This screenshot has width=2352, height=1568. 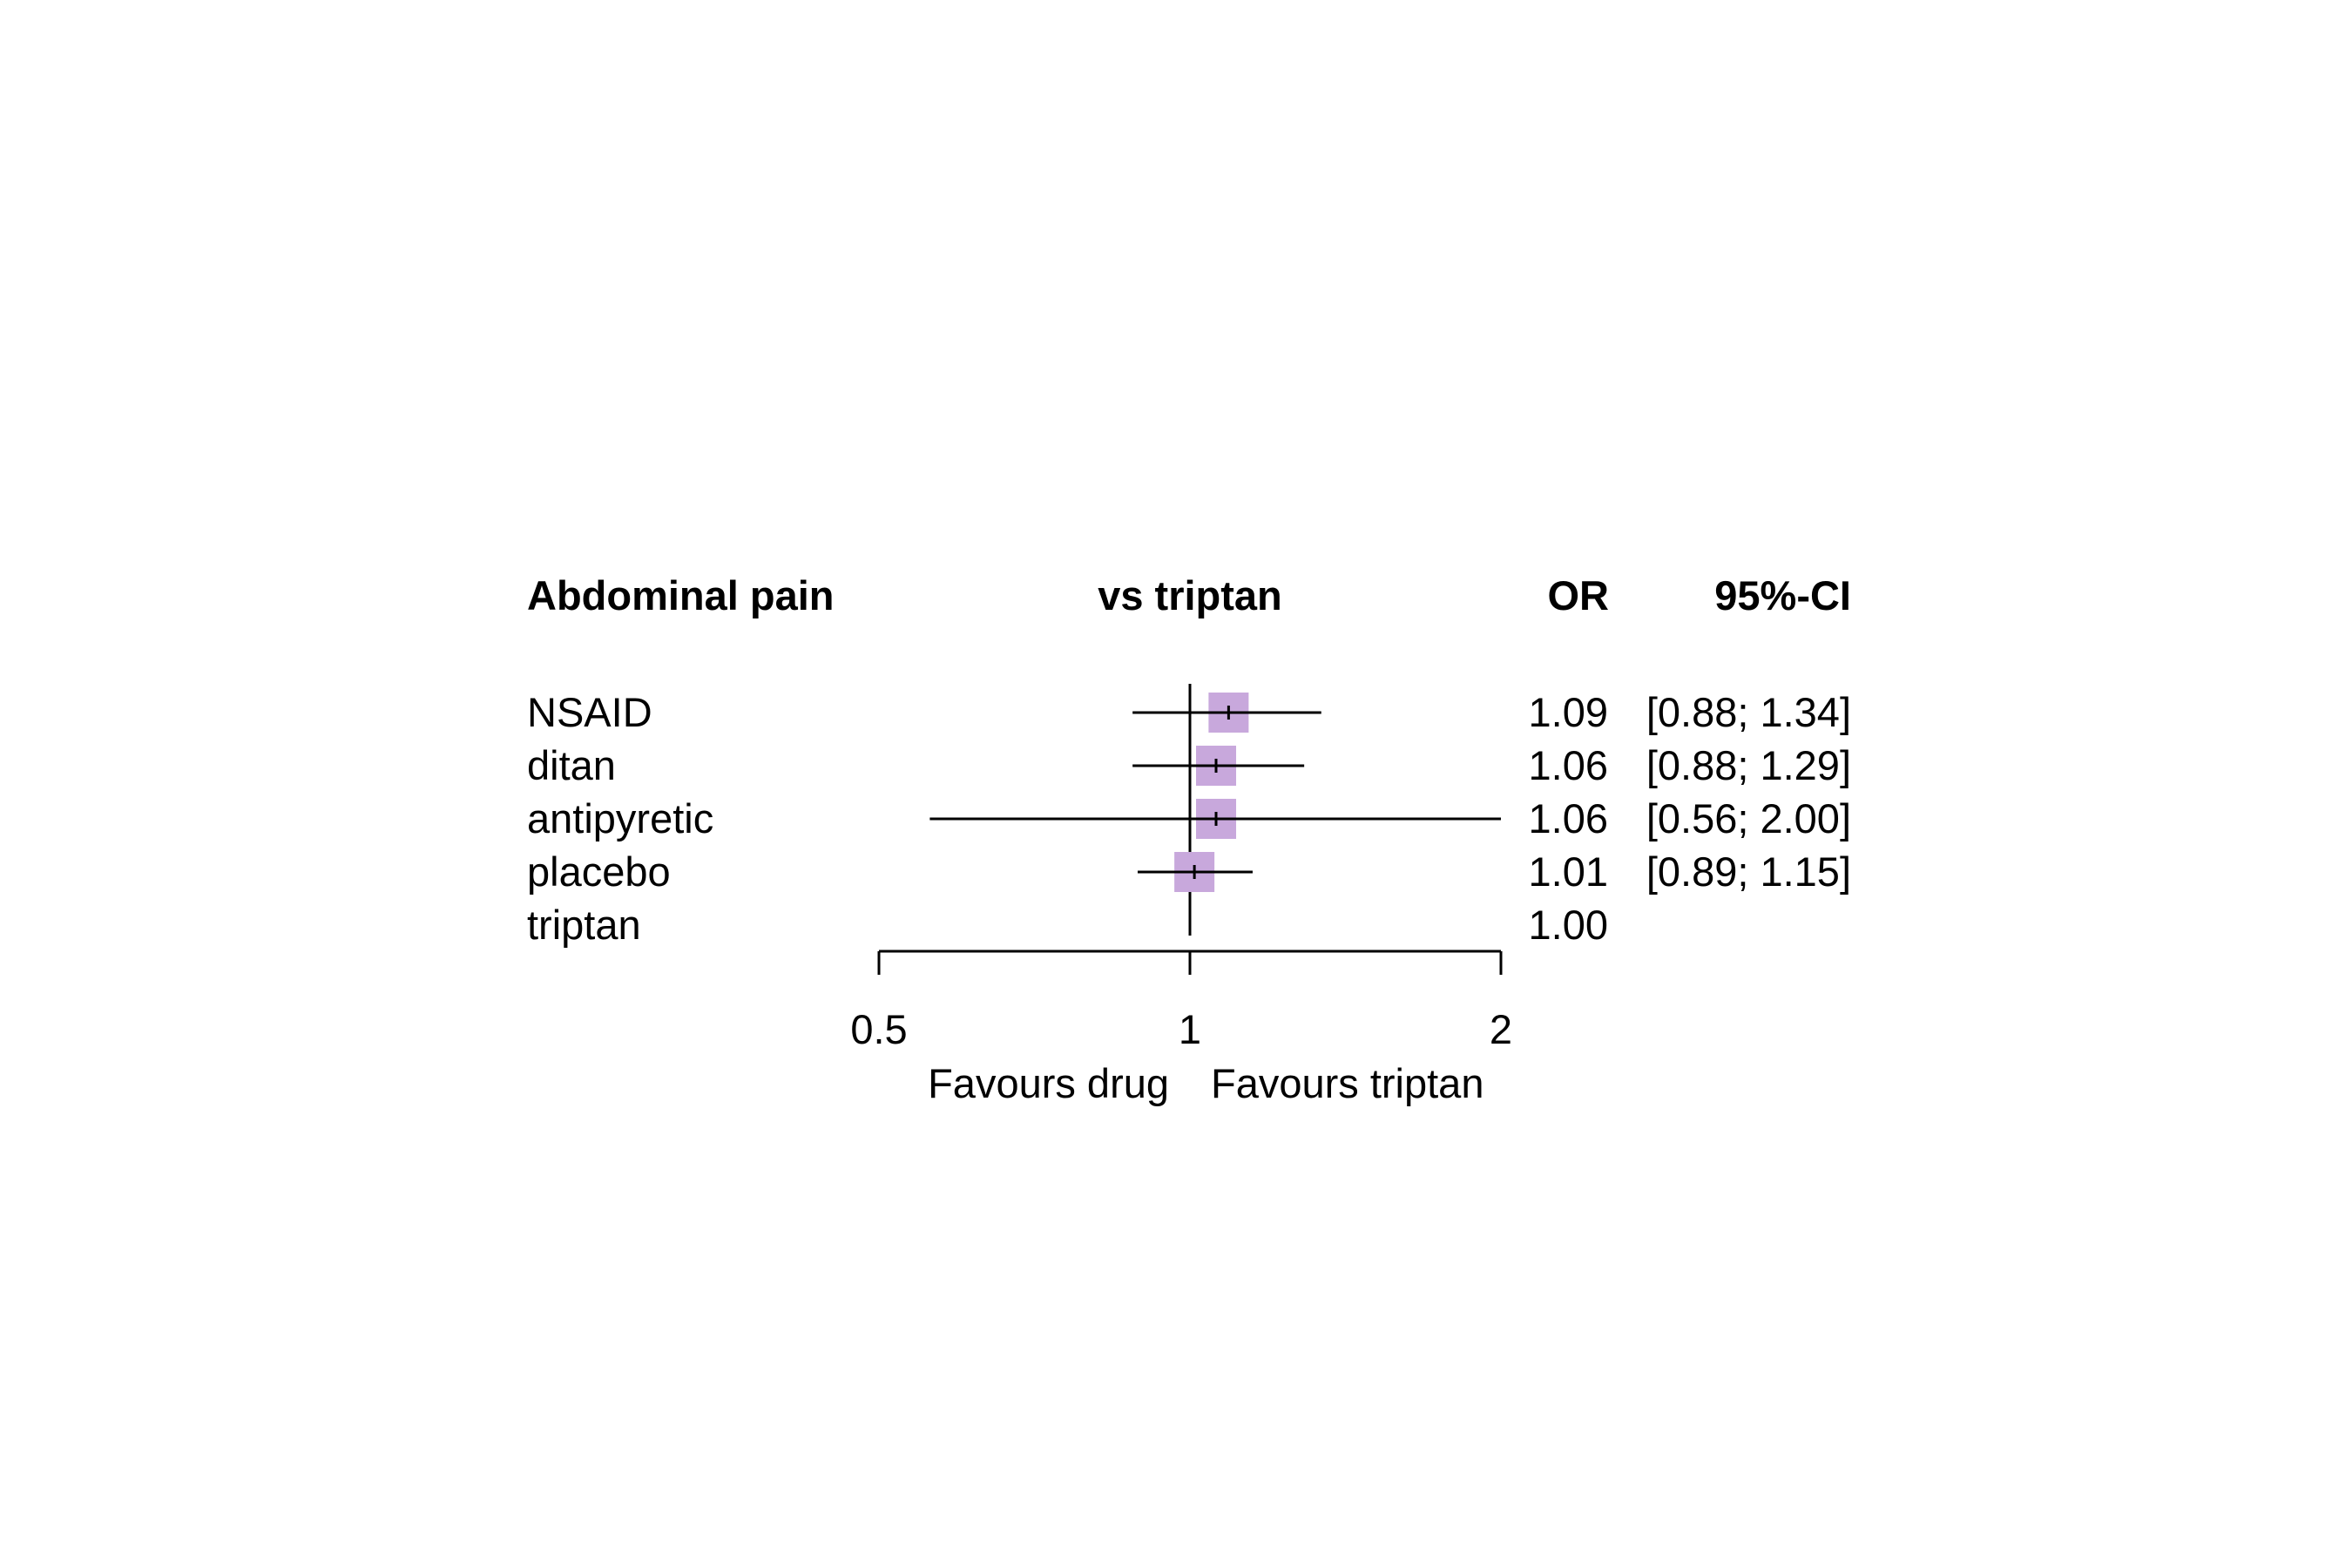 What do you see at coordinates (584, 925) in the screenshot?
I see `row-label: triptan` at bounding box center [584, 925].